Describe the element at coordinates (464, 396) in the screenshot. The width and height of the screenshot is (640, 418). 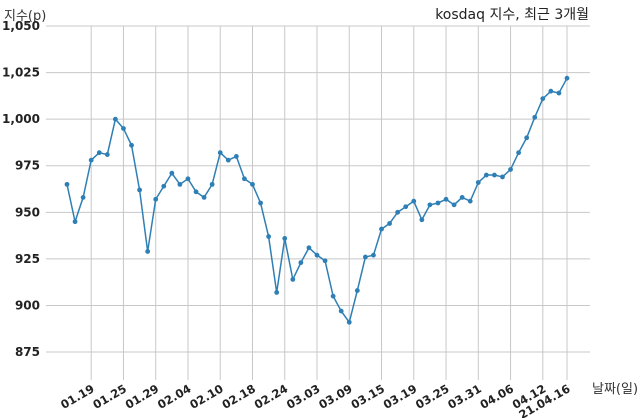
I see `x-tick-label: 03.31` at that location.